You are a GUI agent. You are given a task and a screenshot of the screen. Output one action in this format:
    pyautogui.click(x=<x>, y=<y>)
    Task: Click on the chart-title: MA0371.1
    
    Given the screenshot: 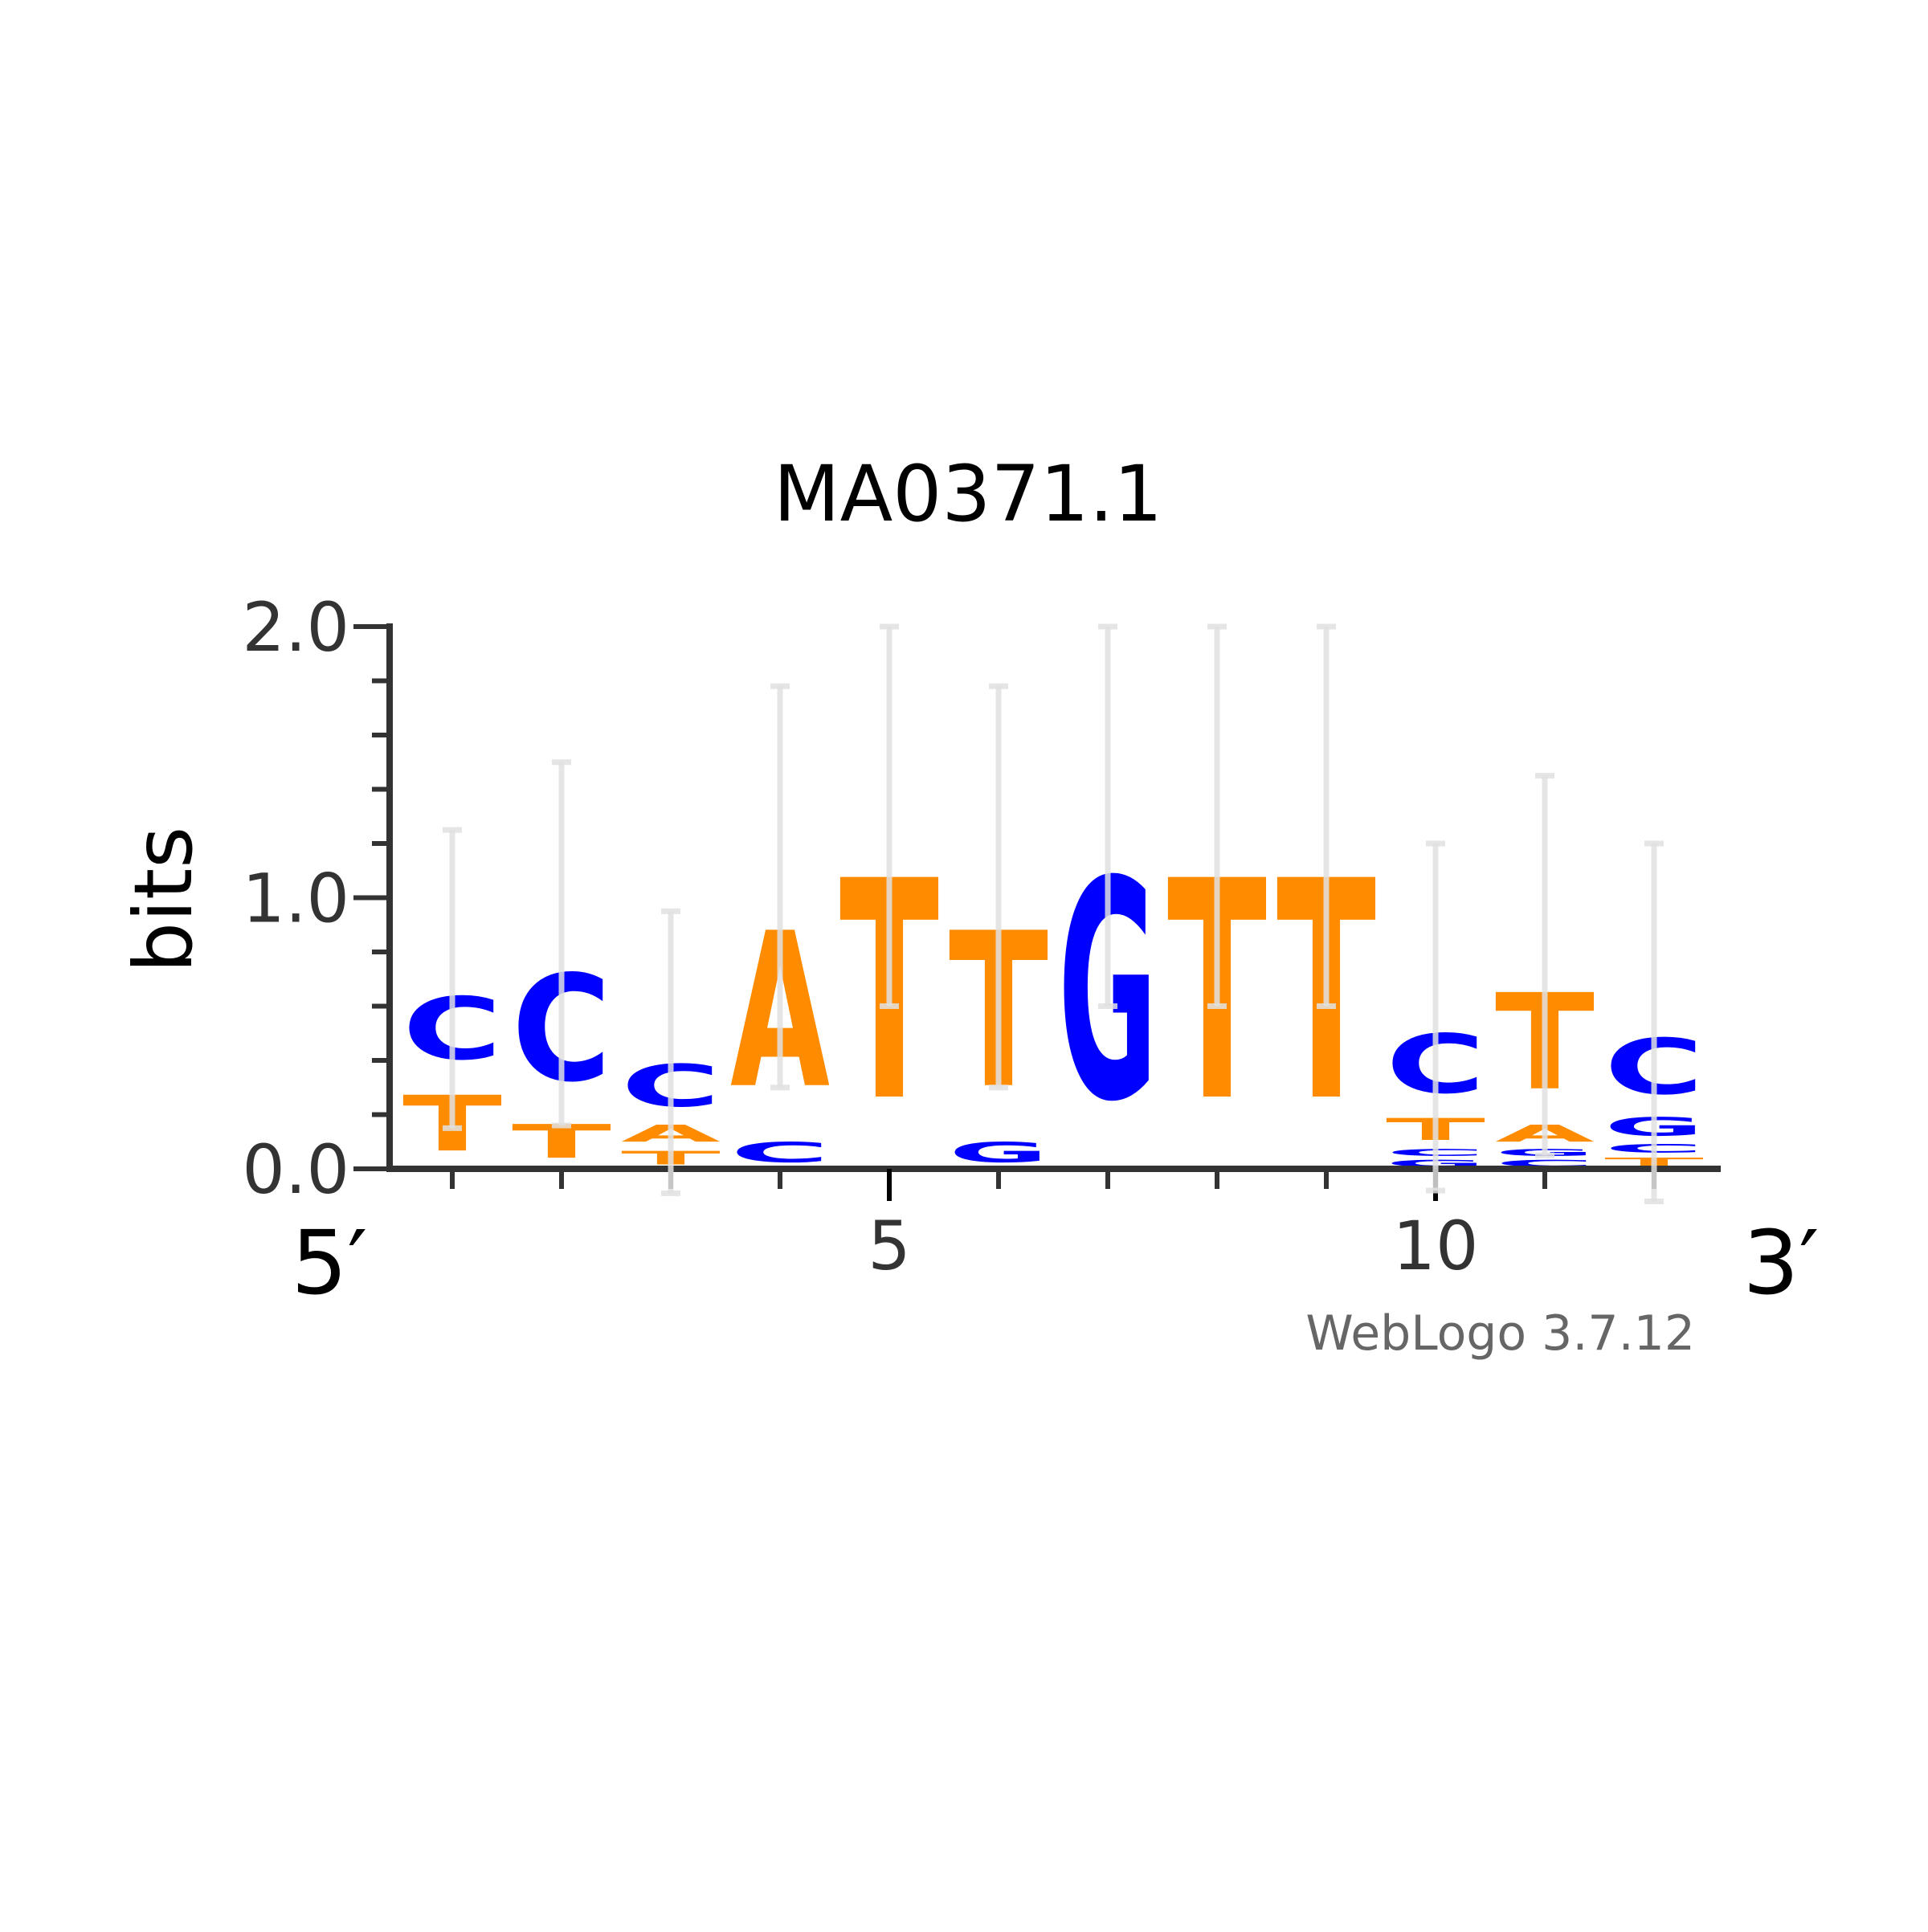 What is the action you would take?
    pyautogui.click(x=968, y=494)
    